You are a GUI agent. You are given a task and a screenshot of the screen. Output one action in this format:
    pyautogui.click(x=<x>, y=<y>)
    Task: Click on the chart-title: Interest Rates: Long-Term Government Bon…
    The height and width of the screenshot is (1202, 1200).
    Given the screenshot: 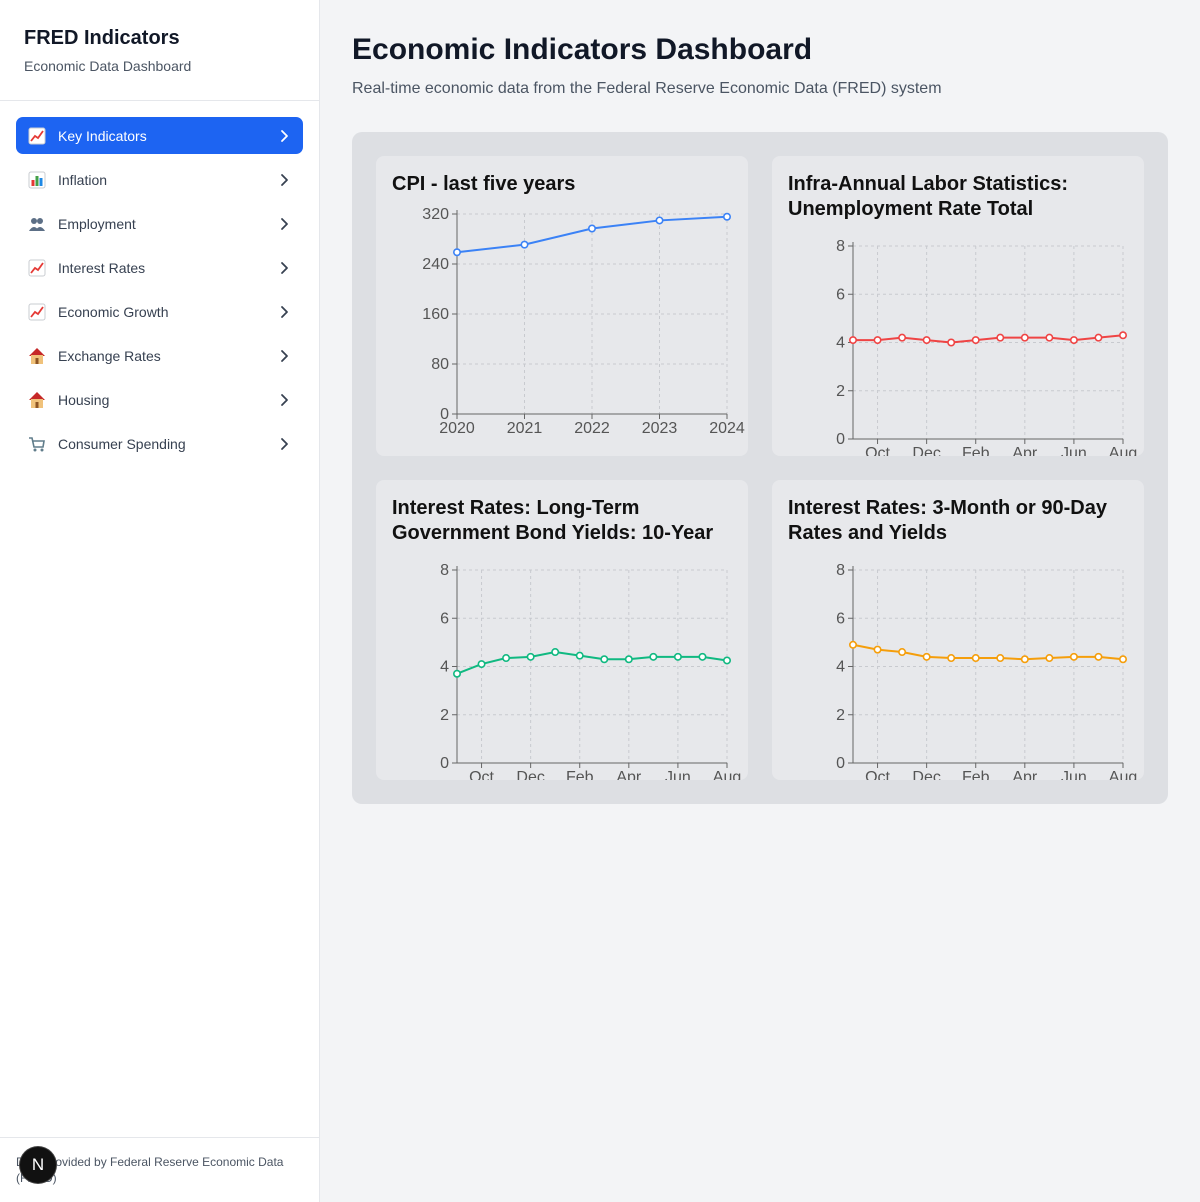 What is the action you would take?
    pyautogui.click(x=553, y=520)
    